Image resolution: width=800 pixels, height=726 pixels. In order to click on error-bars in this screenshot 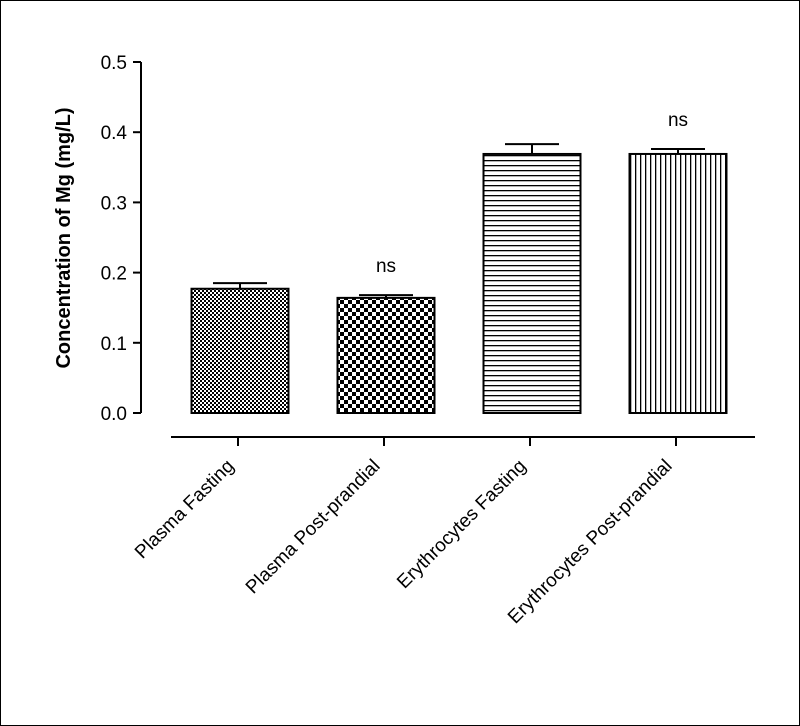, I will do `click(459, 220)`.